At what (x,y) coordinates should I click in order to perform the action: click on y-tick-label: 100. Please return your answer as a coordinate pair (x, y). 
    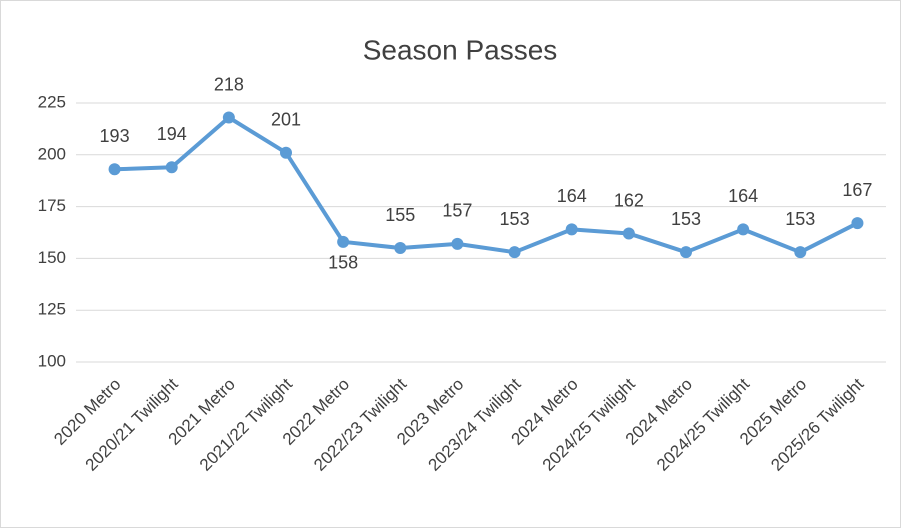
    Looking at the image, I should click on (52, 360).